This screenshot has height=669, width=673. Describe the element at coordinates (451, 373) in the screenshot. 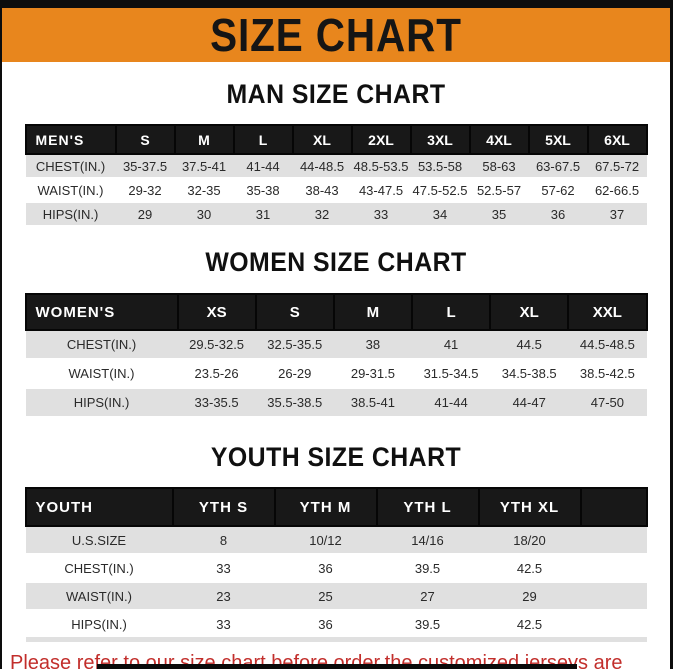

I see `value-cell: 31.5-34.5` at that location.